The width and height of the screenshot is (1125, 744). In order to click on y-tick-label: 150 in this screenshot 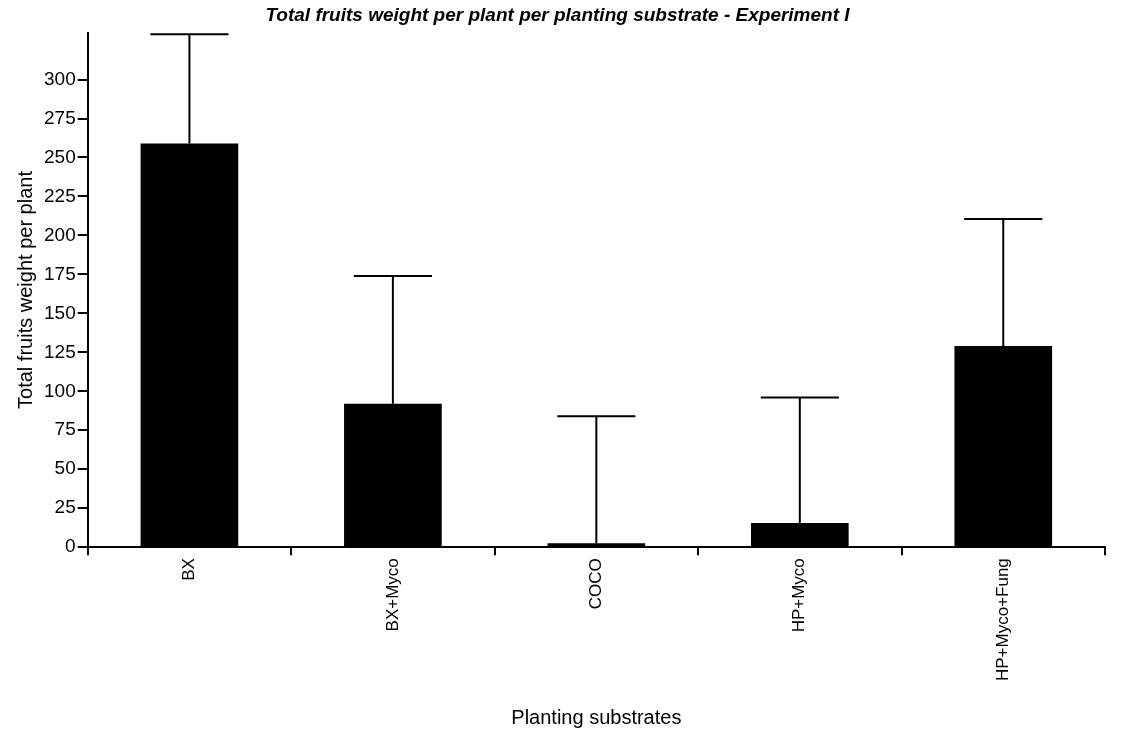, I will do `click(60, 312)`.